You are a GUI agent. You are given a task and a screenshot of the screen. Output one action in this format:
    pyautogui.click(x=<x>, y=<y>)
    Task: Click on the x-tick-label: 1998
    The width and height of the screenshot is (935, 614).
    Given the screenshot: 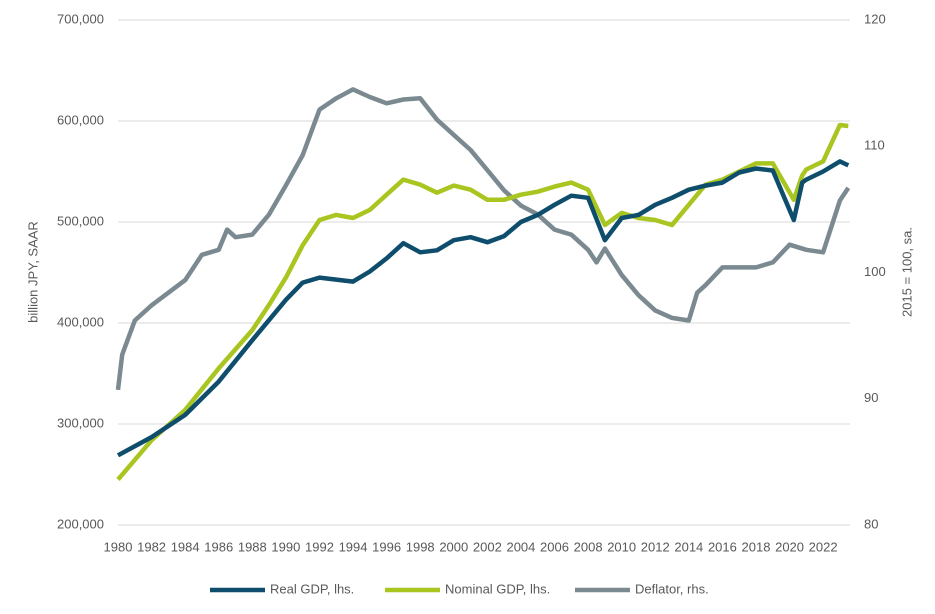 What is the action you would take?
    pyautogui.click(x=420, y=546)
    